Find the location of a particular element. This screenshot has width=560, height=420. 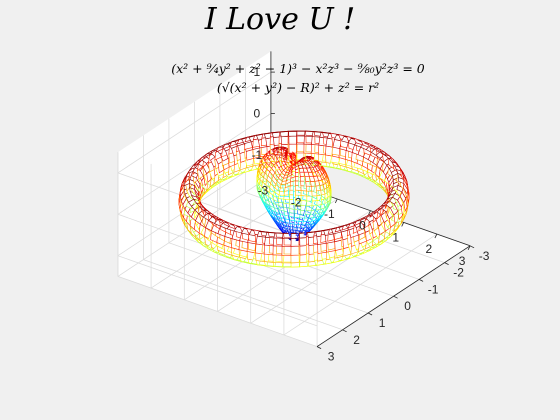

x-tick-label: -3 is located at coordinates (263, 191).